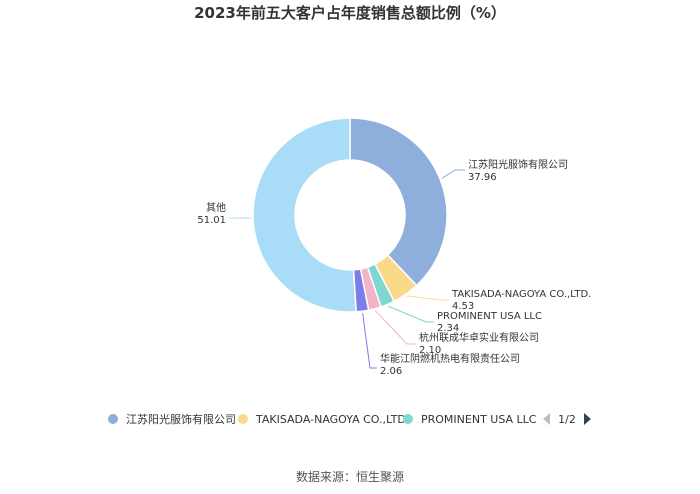 The height and width of the screenshot is (494, 700). What do you see at coordinates (350, 13) in the screenshot?
I see `chart-title: 2023年前五大客户占年度销售总额比例（%）` at bounding box center [350, 13].